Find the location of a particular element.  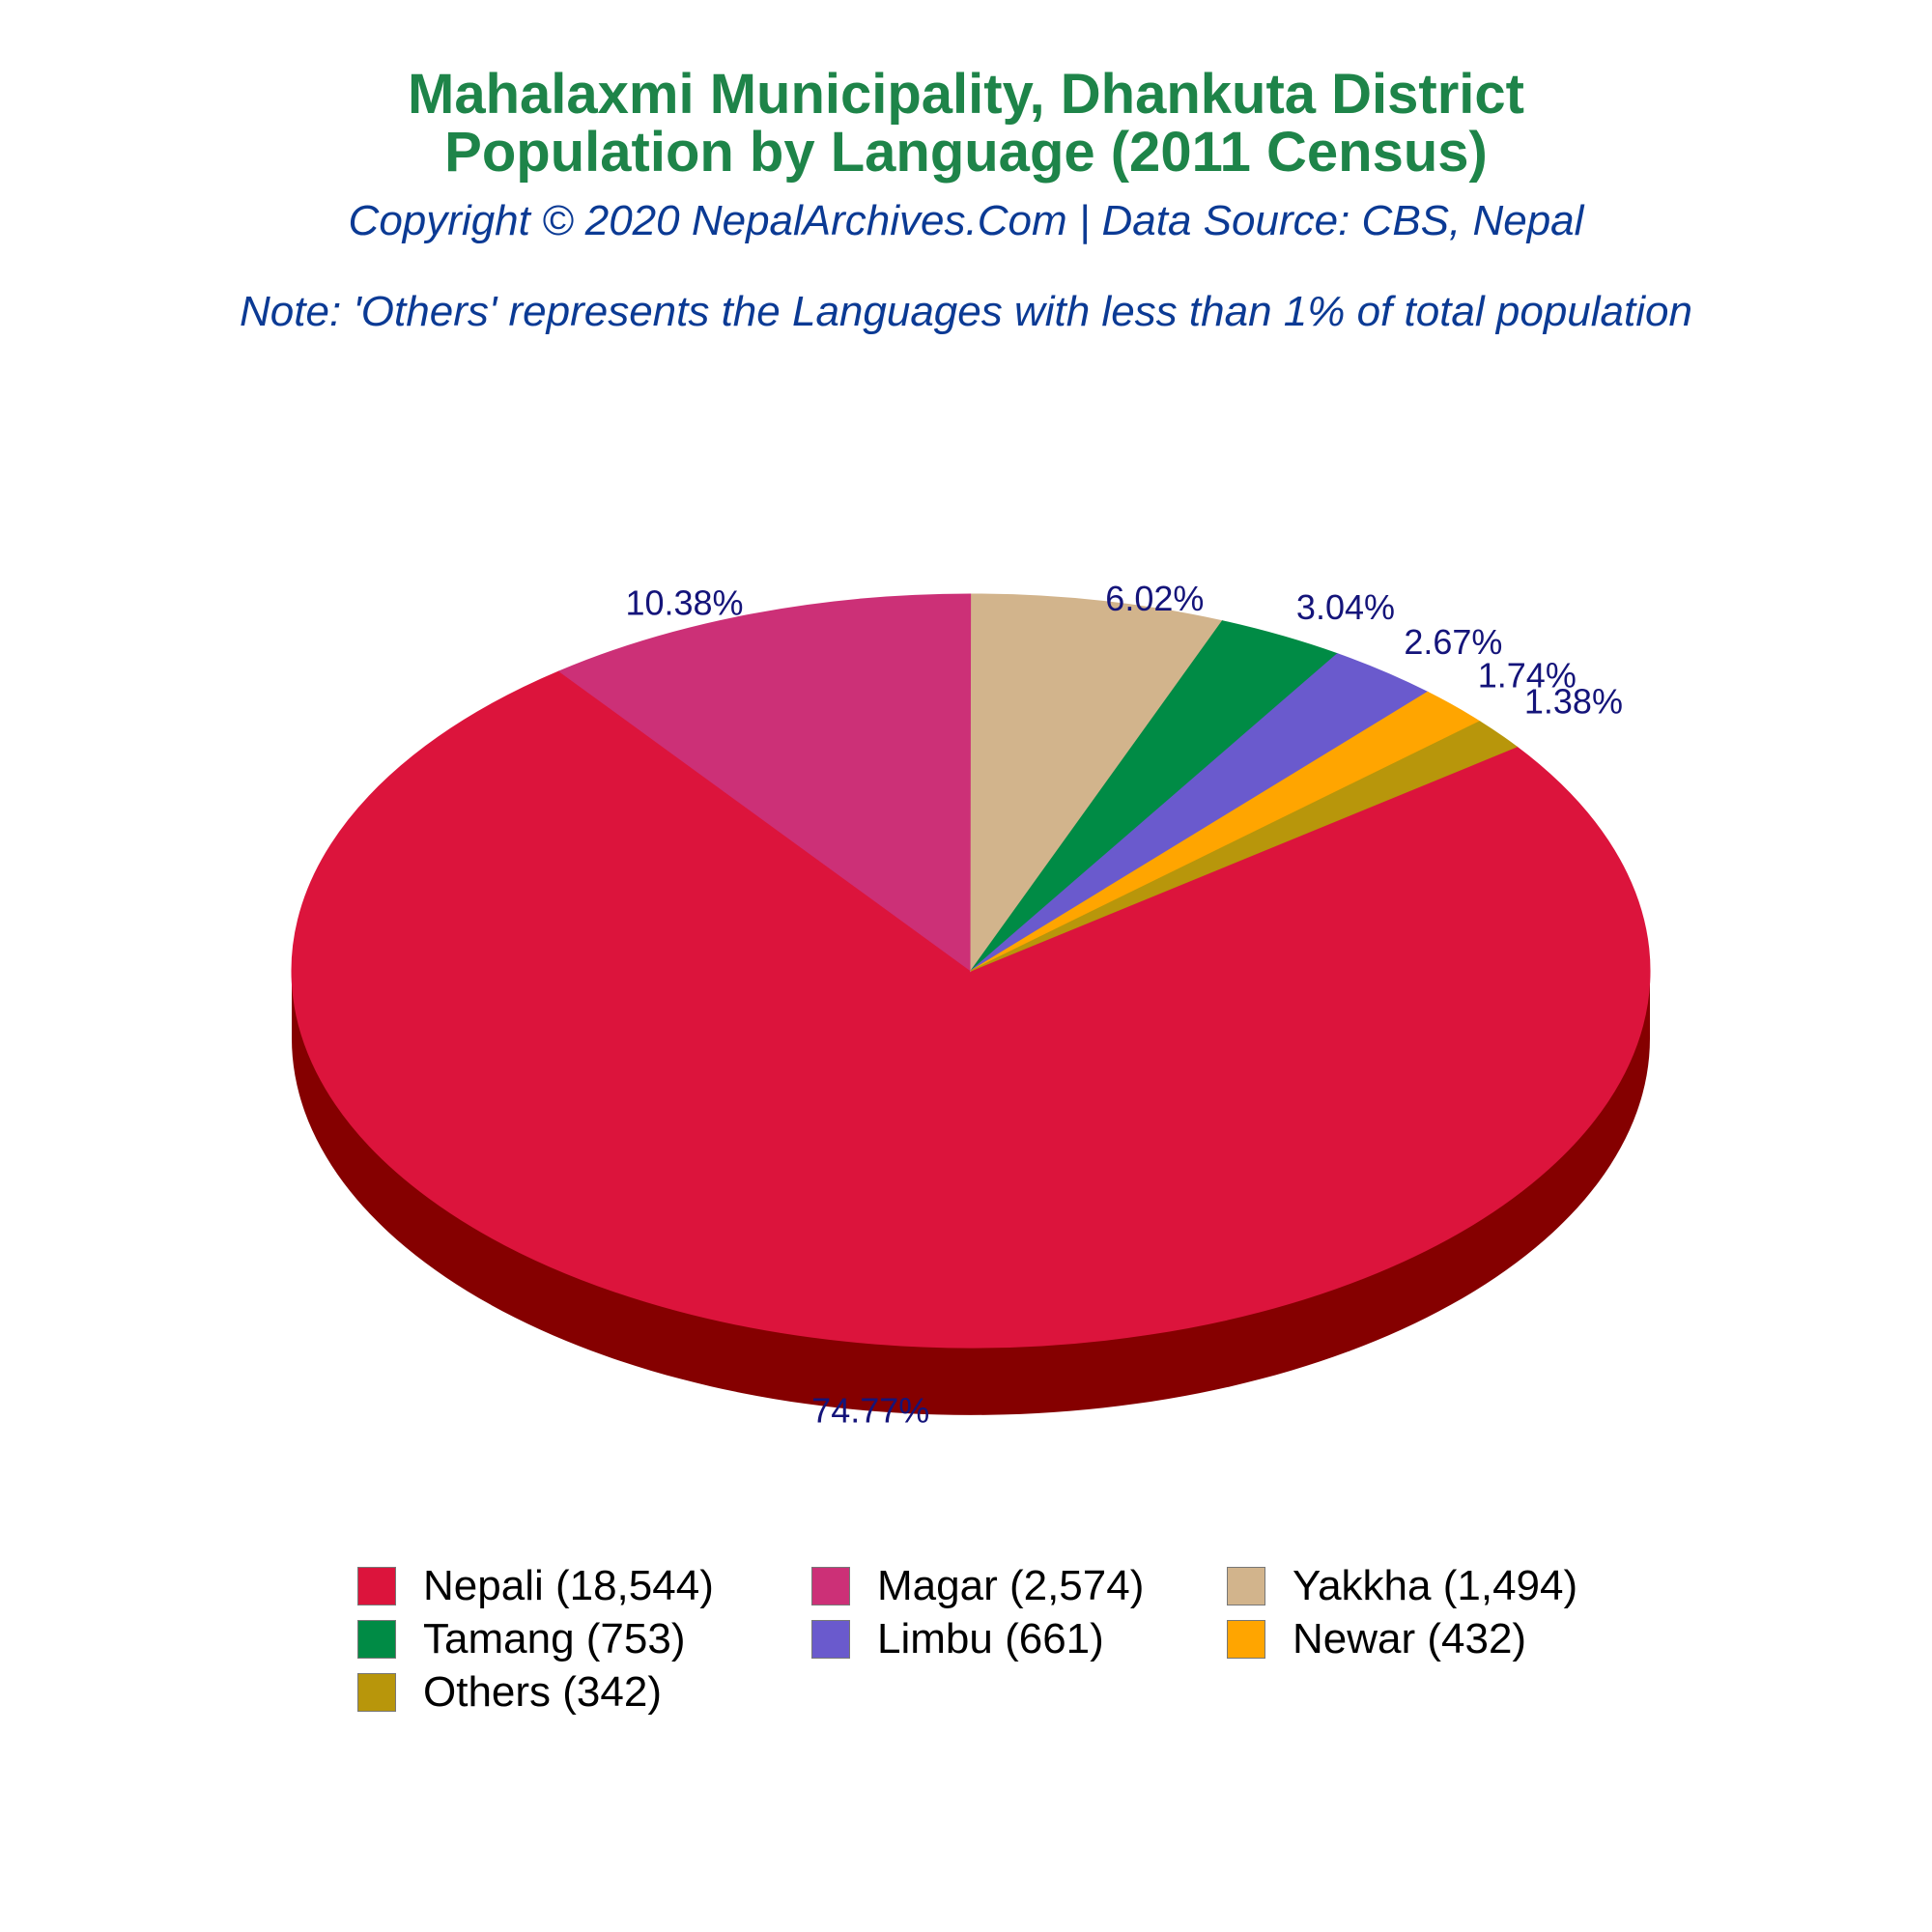

pie-label-yakkha: 6.02% is located at coordinates (1154, 598).